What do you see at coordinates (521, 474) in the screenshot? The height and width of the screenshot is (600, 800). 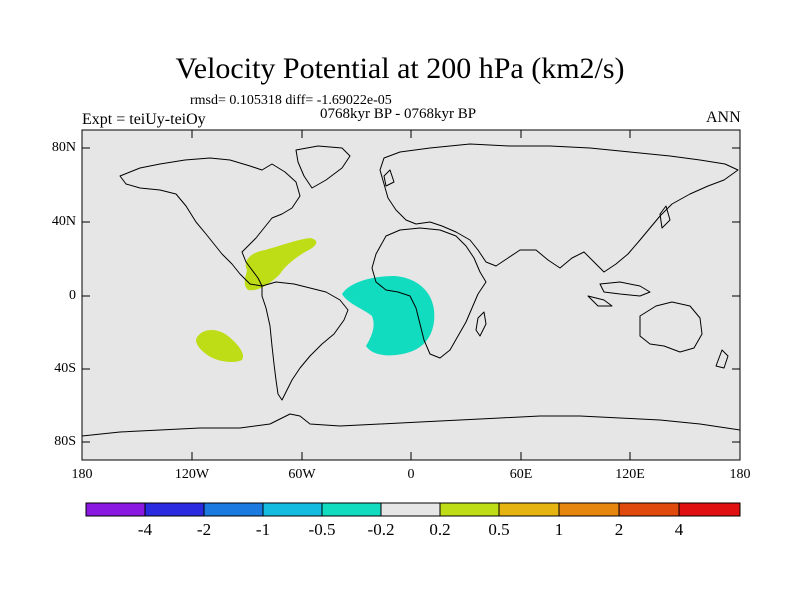 I see `lon-label-60e: 60E` at bounding box center [521, 474].